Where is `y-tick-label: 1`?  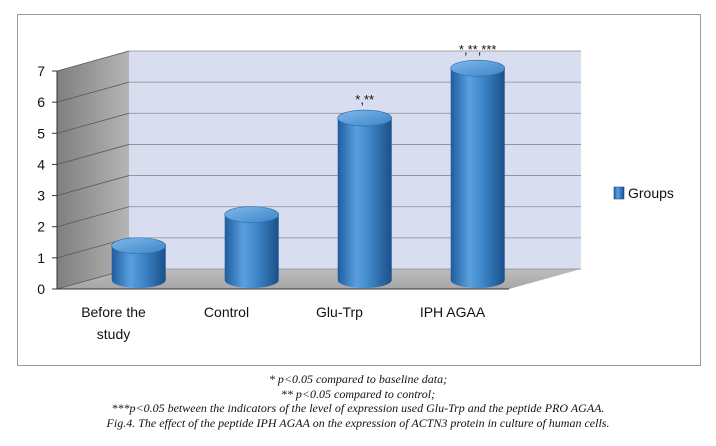 y-tick-label: 1 is located at coordinates (41, 258).